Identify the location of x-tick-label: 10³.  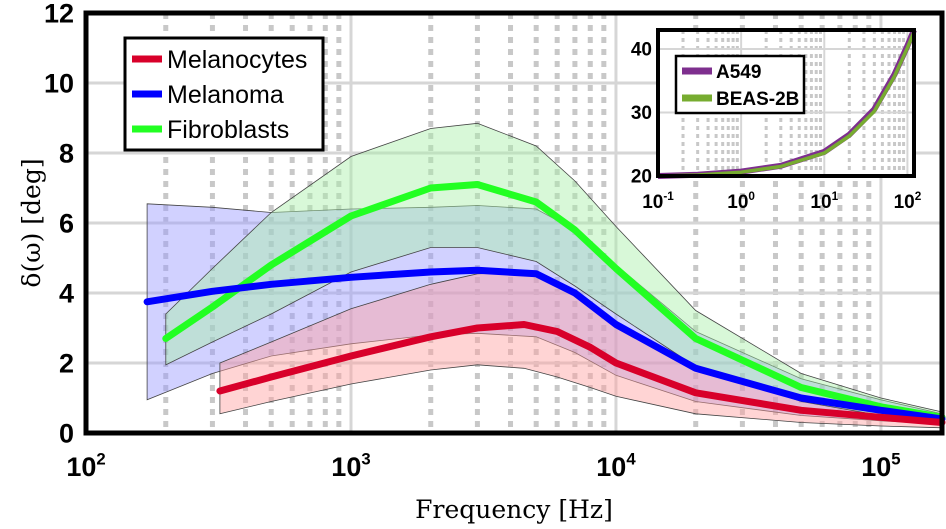
(350, 466).